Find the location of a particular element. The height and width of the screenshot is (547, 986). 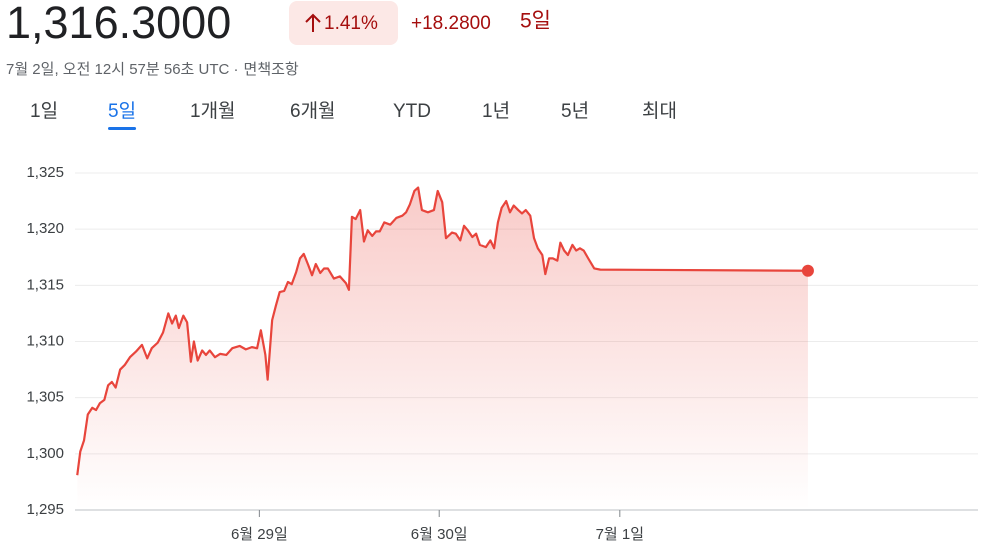

timestamp: 7월 2일, 오전 12시 57분 56초 UTC · is located at coordinates (122, 69).